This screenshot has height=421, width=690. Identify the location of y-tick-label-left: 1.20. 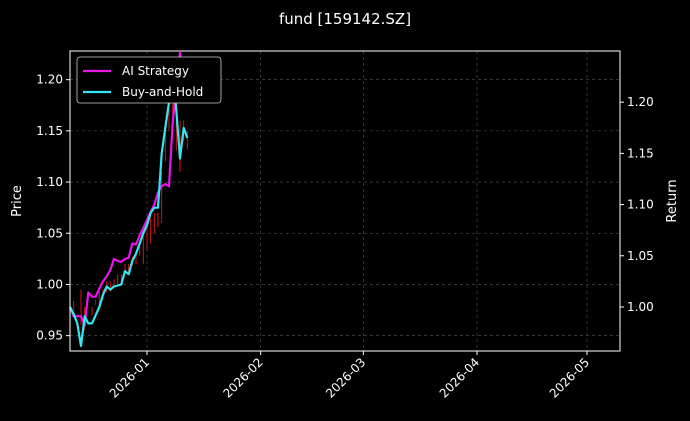
(49, 80).